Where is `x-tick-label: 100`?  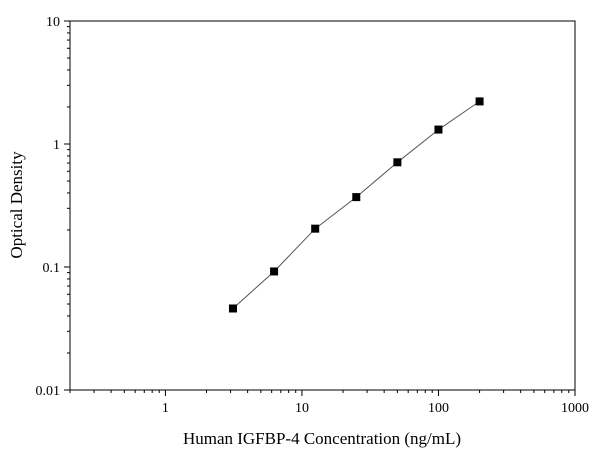
x-tick-label: 100 is located at coordinates (438, 408).